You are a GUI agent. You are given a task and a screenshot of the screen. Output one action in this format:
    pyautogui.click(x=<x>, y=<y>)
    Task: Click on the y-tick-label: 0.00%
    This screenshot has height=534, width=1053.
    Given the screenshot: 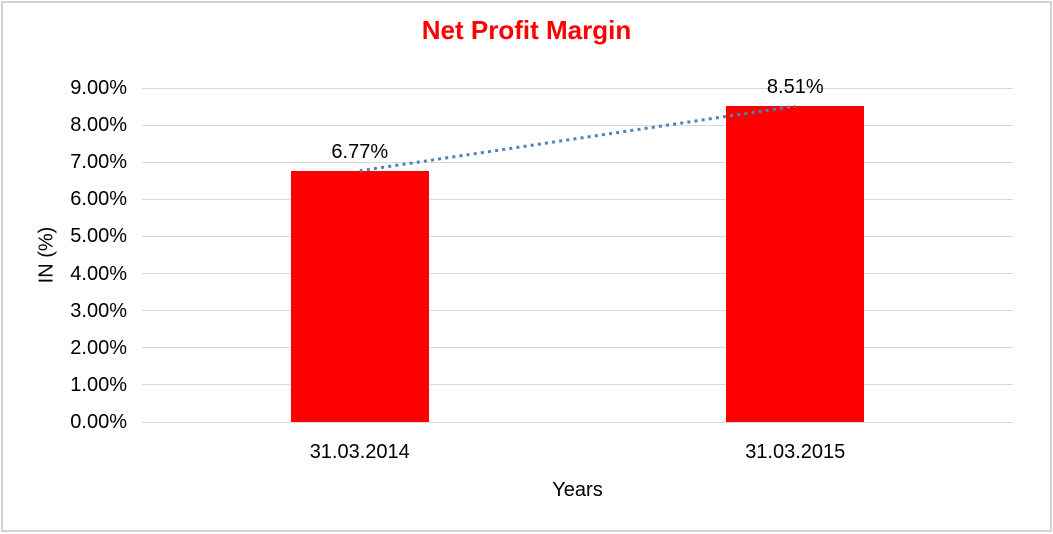 What is the action you would take?
    pyautogui.click(x=98, y=422)
    